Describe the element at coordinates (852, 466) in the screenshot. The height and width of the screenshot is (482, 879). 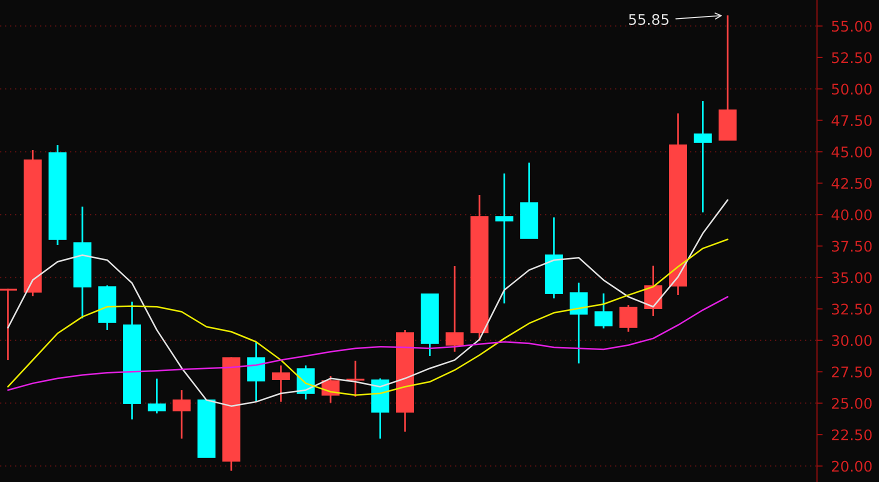
I see `y-tick-label: 20.00` at that location.